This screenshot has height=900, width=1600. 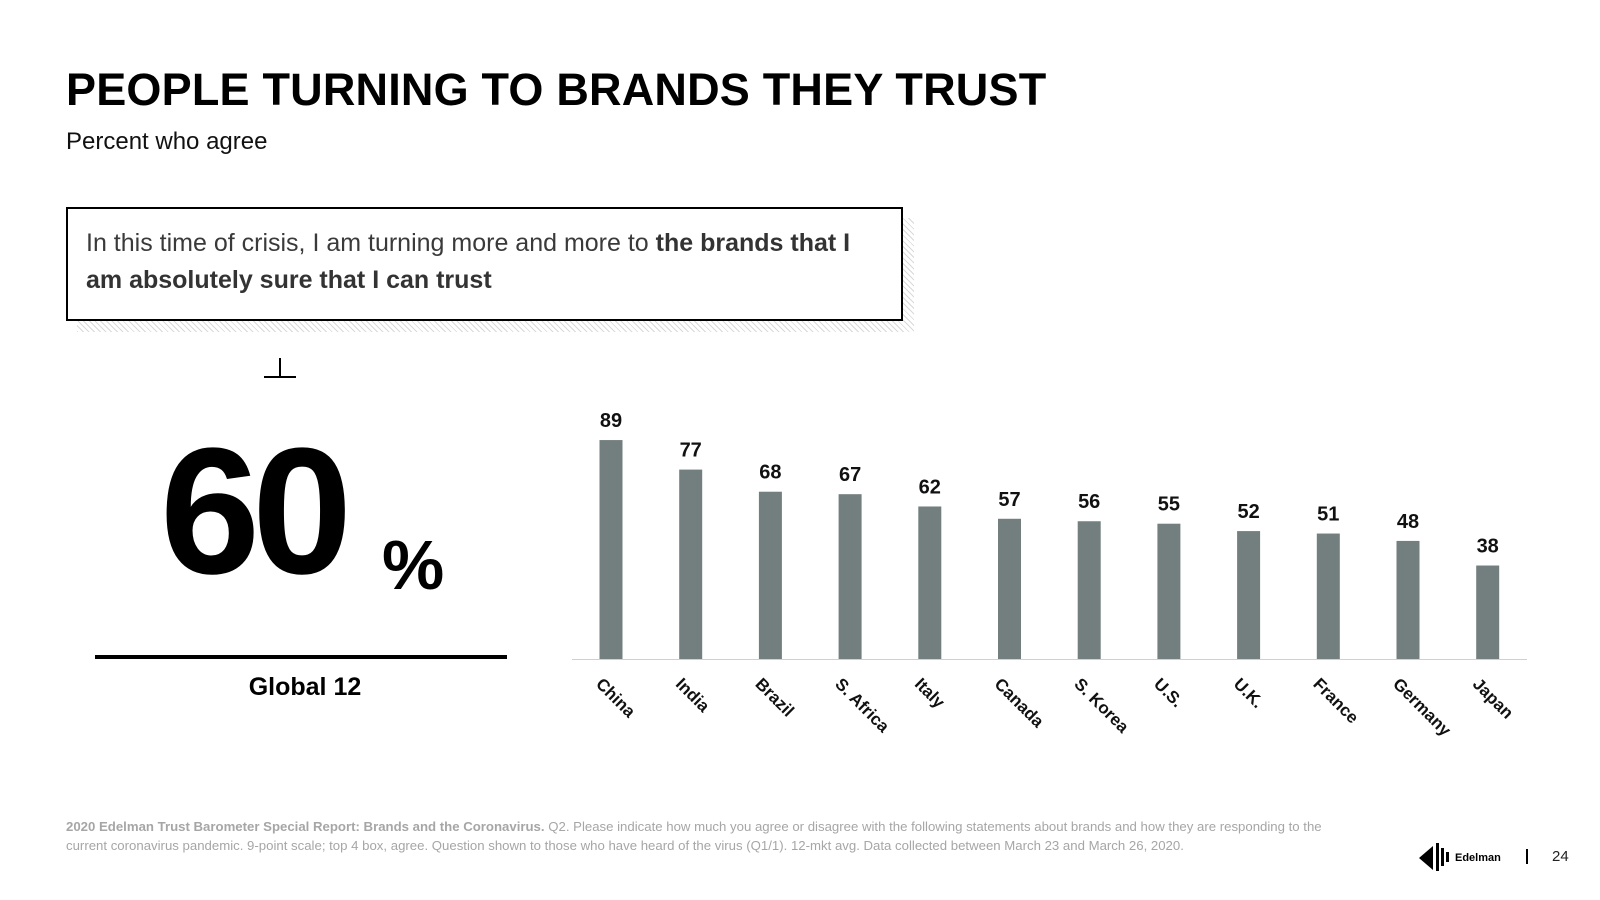 What do you see at coordinates (930, 487) in the screenshot?
I see `bar-value-label: 62` at bounding box center [930, 487].